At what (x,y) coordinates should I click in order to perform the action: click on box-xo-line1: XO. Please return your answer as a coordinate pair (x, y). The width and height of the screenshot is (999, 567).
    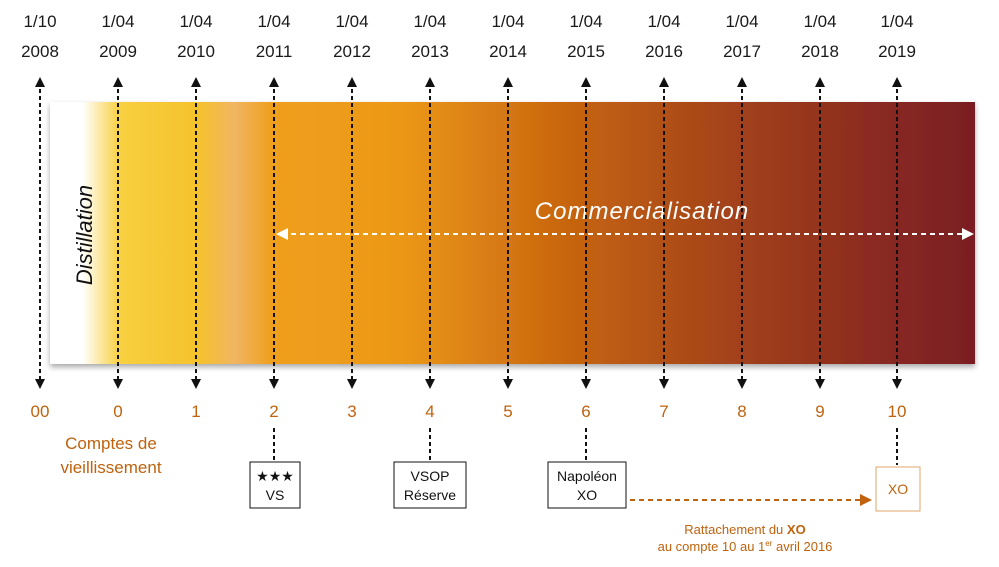
    Looking at the image, I should click on (898, 489).